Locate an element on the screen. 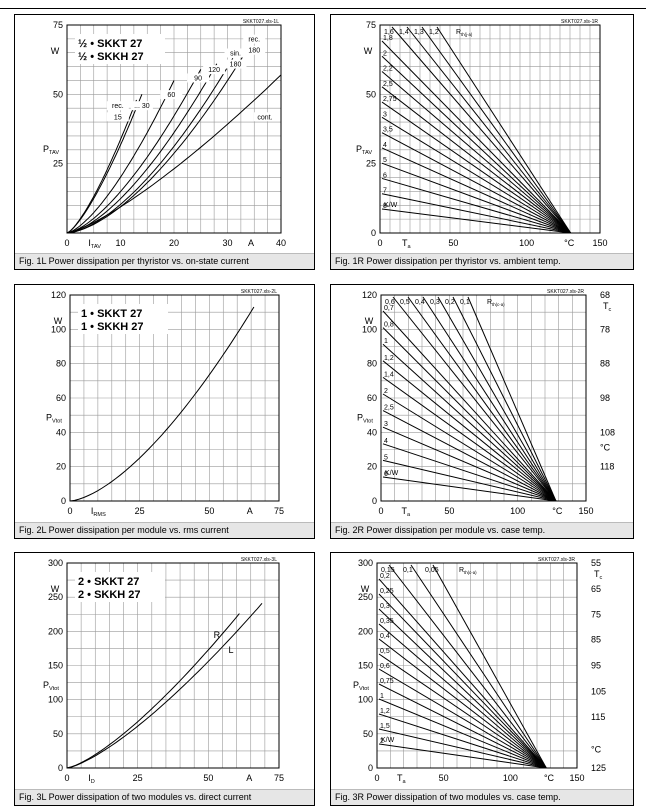 This screenshot has height=809, width=646. rth-label: 0,25 is located at coordinates (387, 591).